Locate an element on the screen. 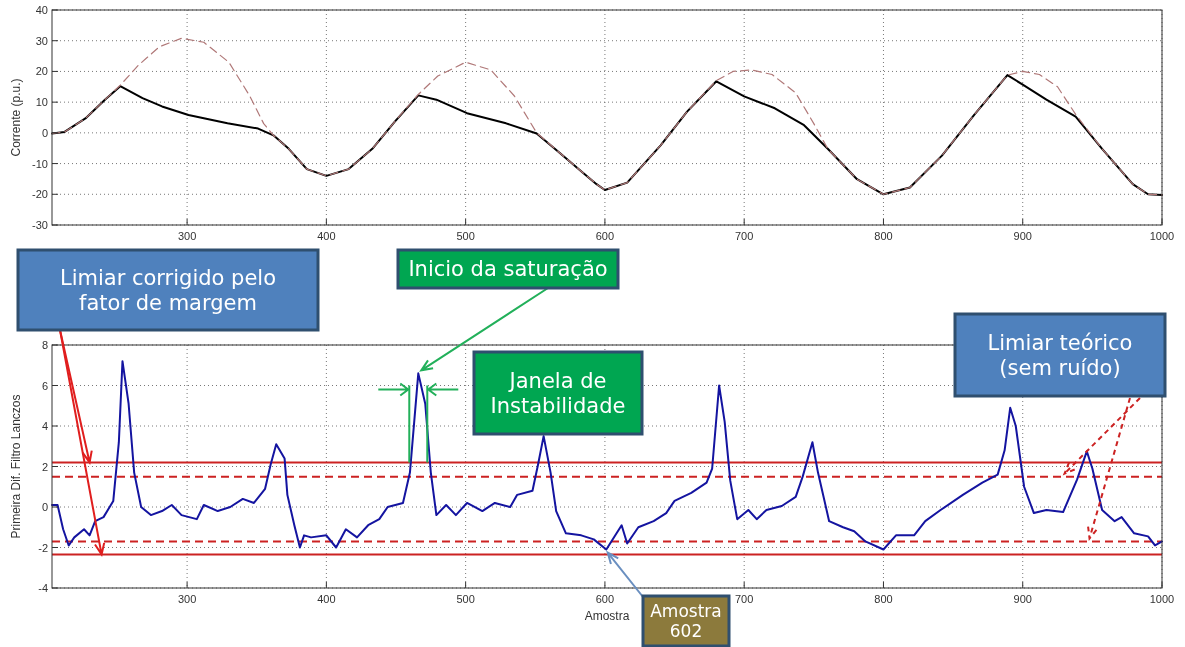  y-axis-title: Corrente (p.u.) is located at coordinates (16, 117).